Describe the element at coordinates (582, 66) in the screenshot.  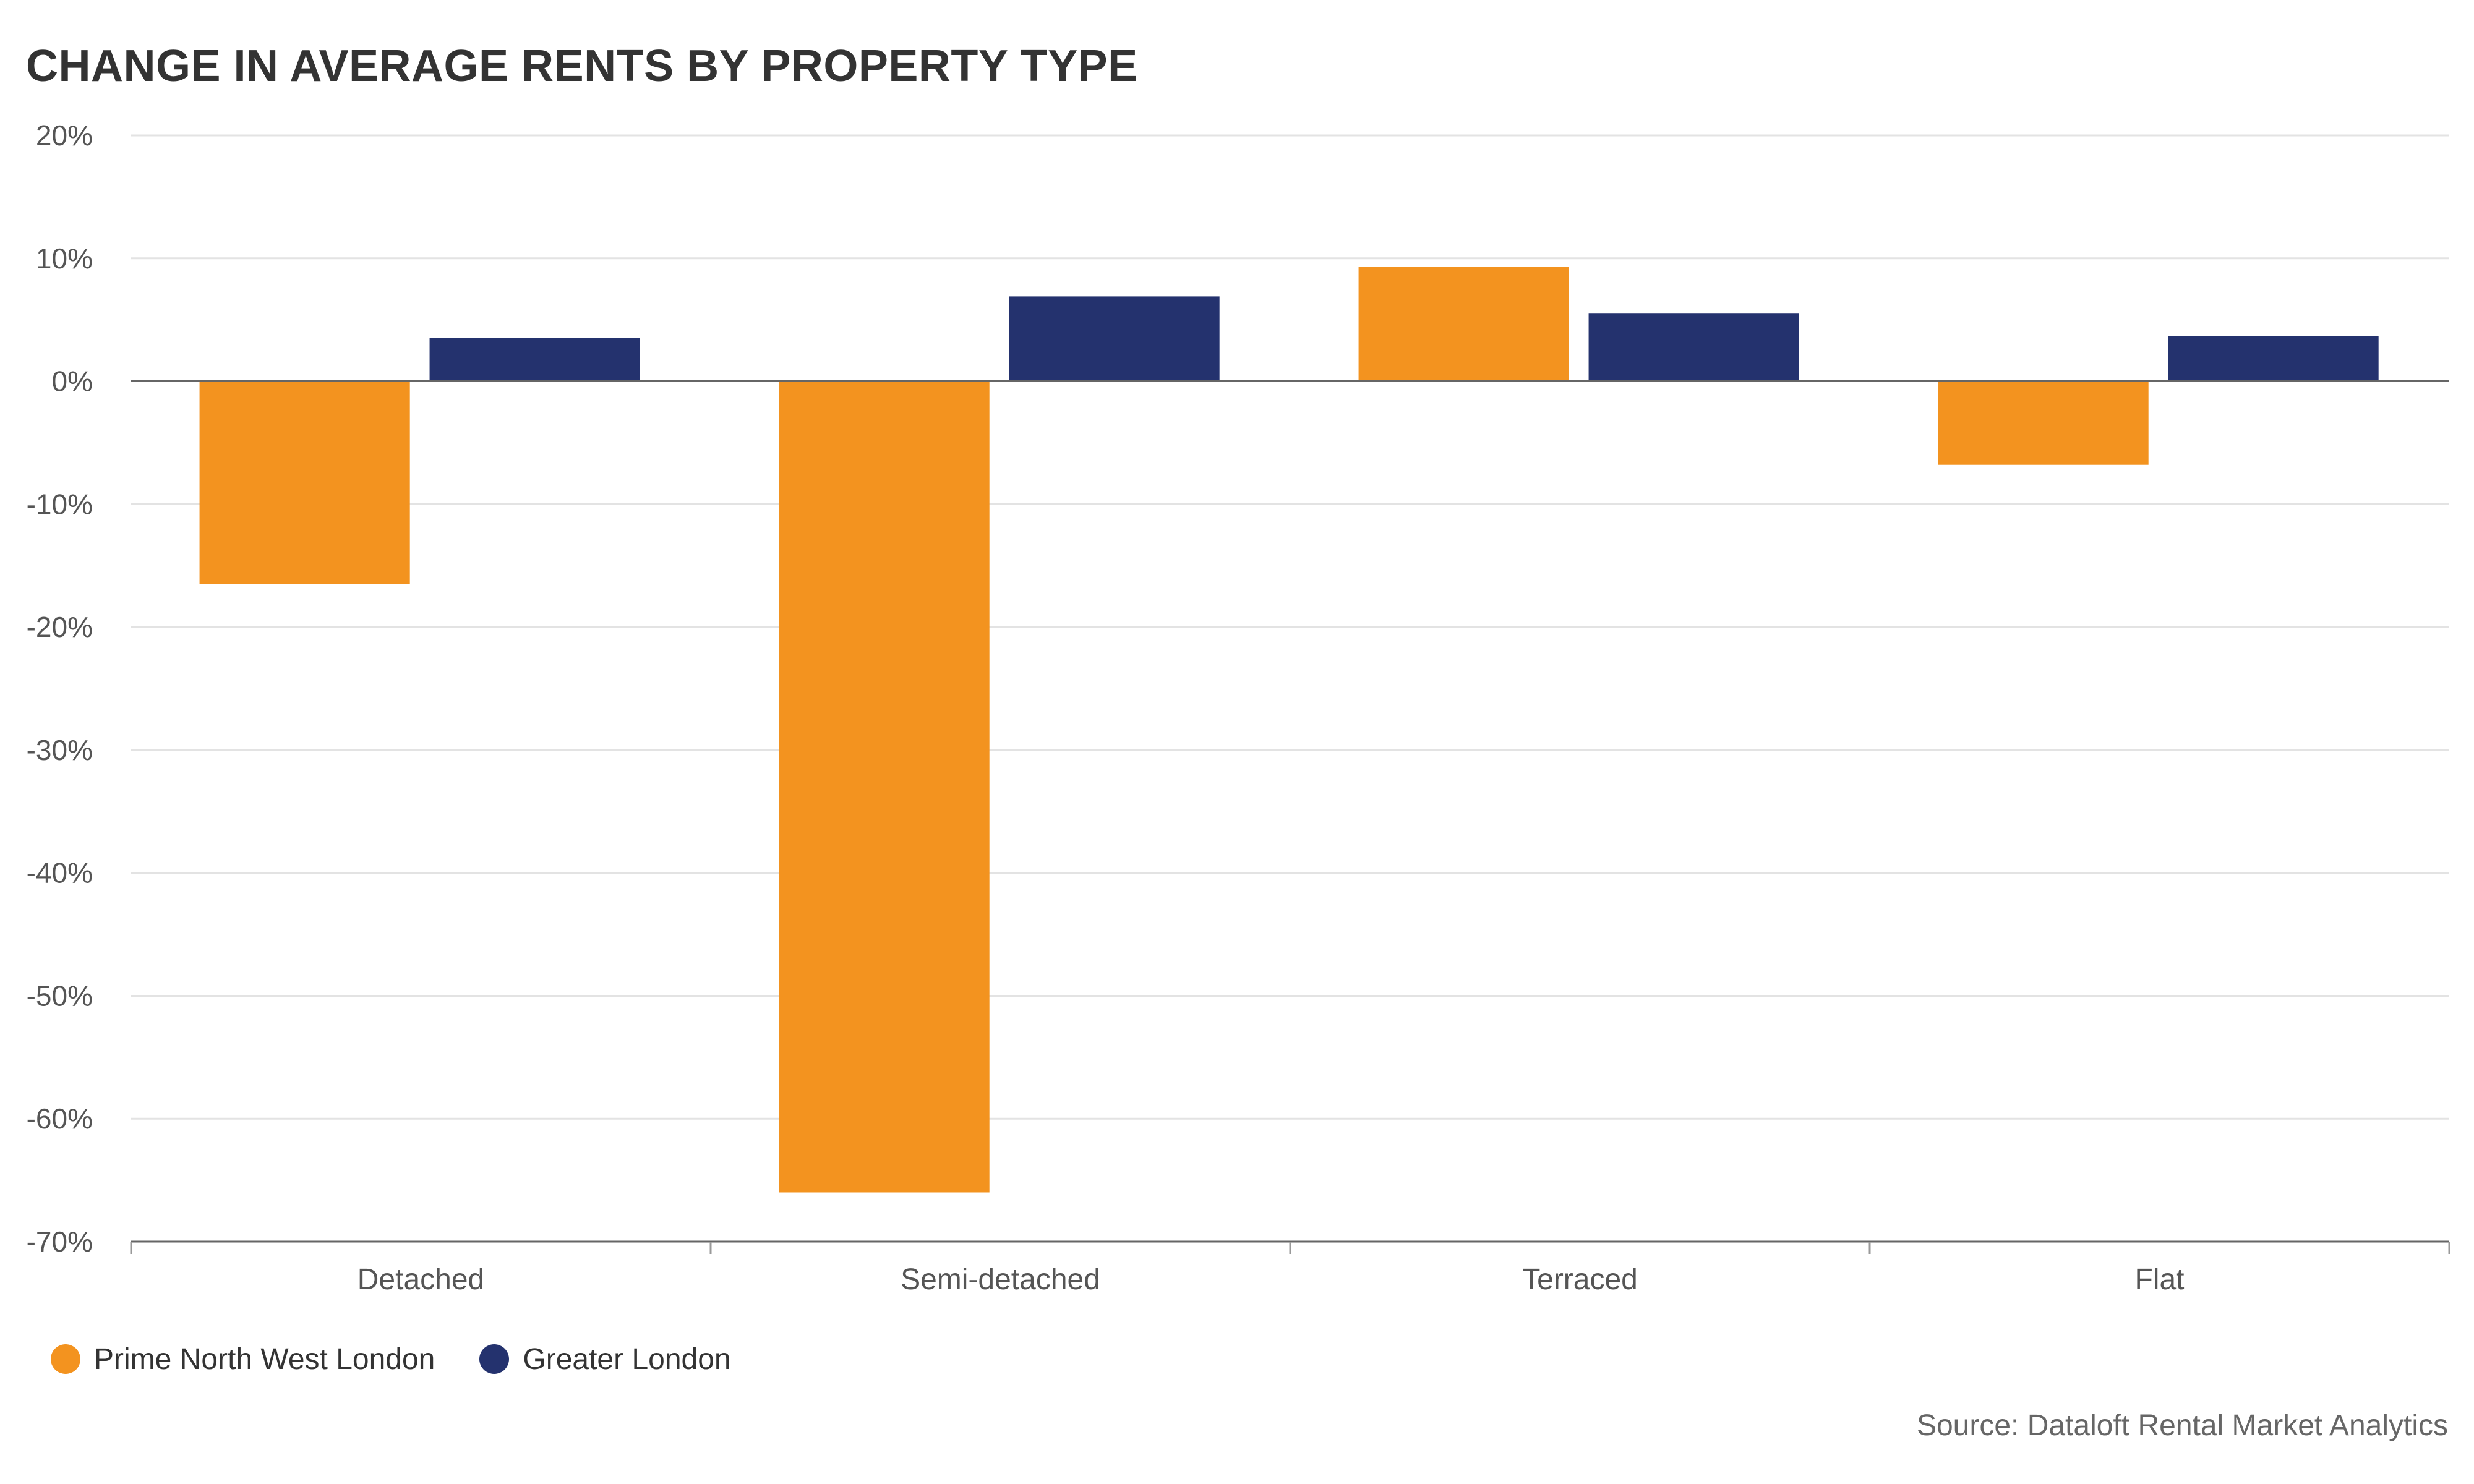
I see `chart-title: CHANGE IN AVERAGE RENTS BY PROPERTY TYPE` at that location.